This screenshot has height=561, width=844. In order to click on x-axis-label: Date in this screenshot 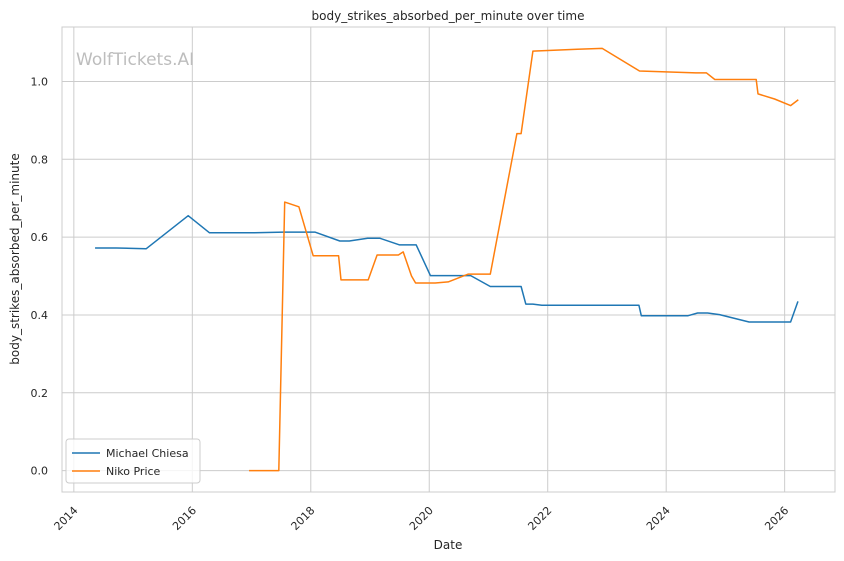, I will do `click(448, 545)`.